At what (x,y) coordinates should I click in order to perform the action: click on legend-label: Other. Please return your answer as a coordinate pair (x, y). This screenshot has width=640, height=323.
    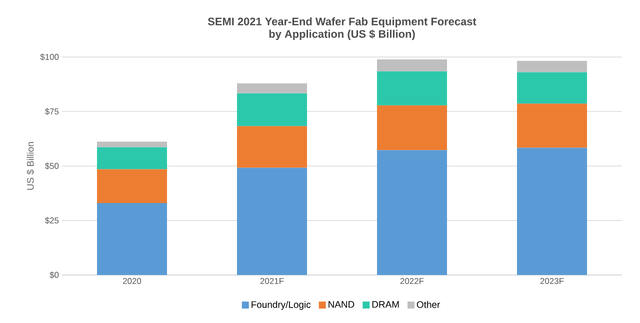
    Looking at the image, I should click on (428, 304).